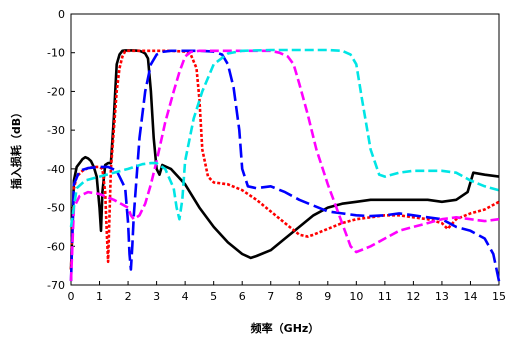  What do you see at coordinates (56, 208) in the screenshot?
I see `y-tick-label: -50` at bounding box center [56, 208].